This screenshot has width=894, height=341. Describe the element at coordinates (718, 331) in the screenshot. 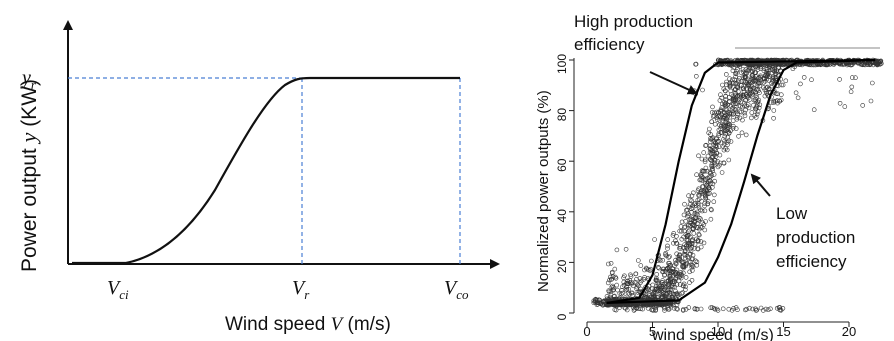

I see `scatter-x-tick-label: 10` at that location.